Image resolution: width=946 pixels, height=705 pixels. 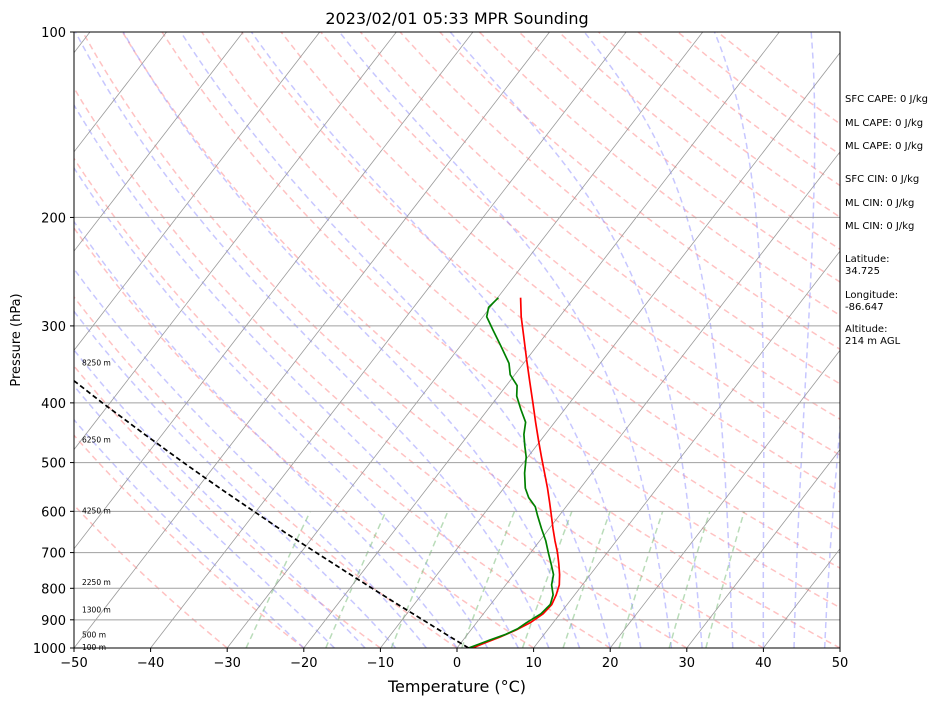 What do you see at coordinates (880, 226) in the screenshot?
I see `ml-cin-text-2: ML CIN: 0 J/kg` at bounding box center [880, 226].